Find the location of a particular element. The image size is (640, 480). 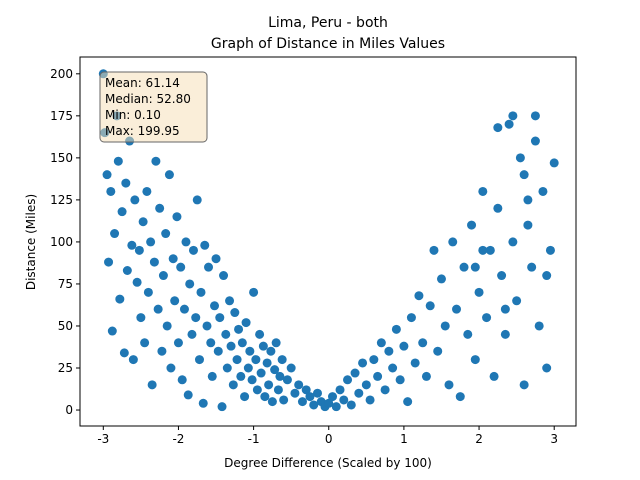

y-tick-label: 75 is located at coordinates (65, 284).